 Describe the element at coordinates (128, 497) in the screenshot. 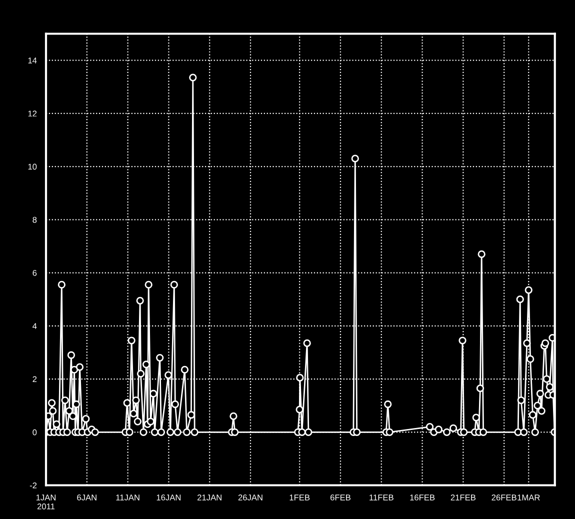

I see `x-tick-label: 11JAN` at that location.